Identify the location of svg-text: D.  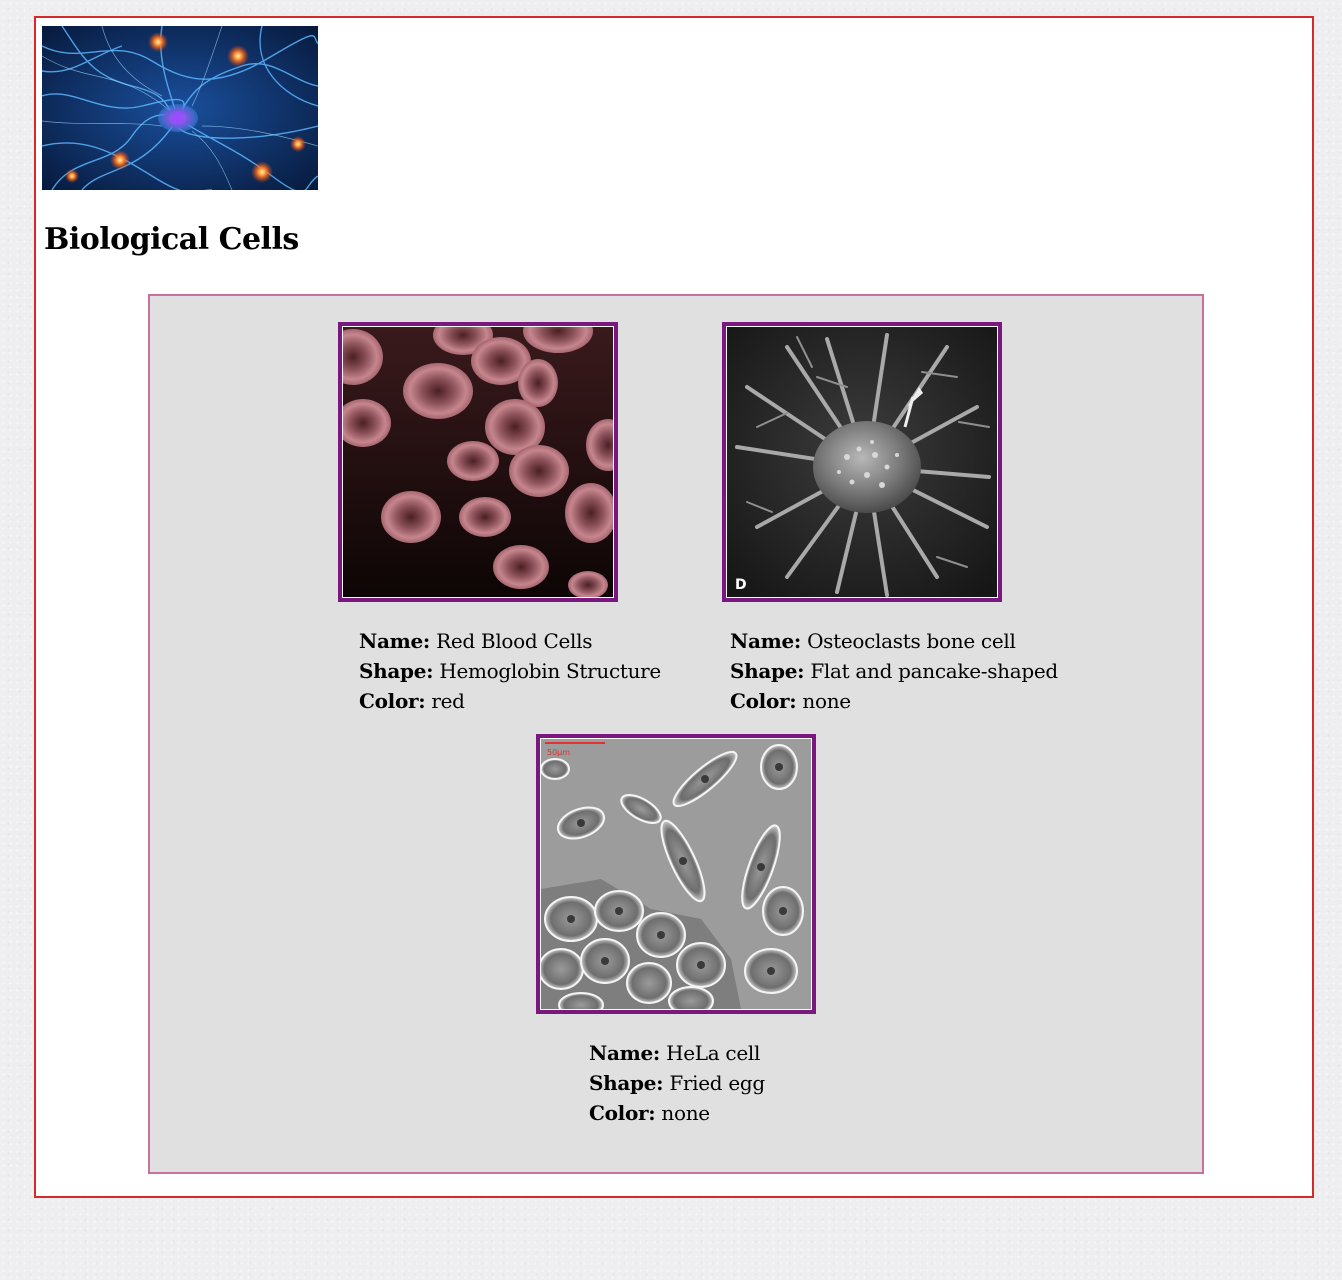
(741, 585).